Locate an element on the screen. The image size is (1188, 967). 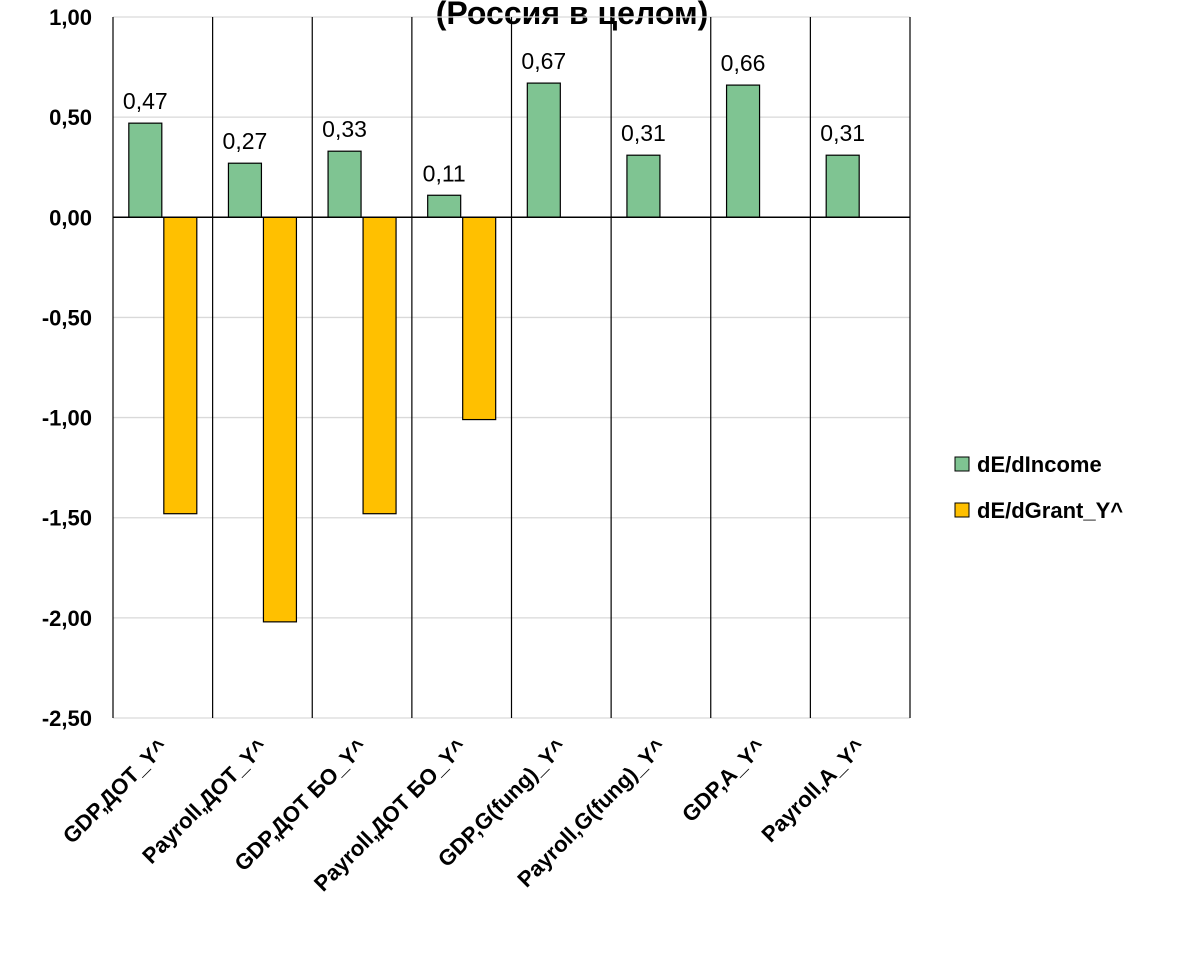
data-label: 0,11 is located at coordinates (444, 173).